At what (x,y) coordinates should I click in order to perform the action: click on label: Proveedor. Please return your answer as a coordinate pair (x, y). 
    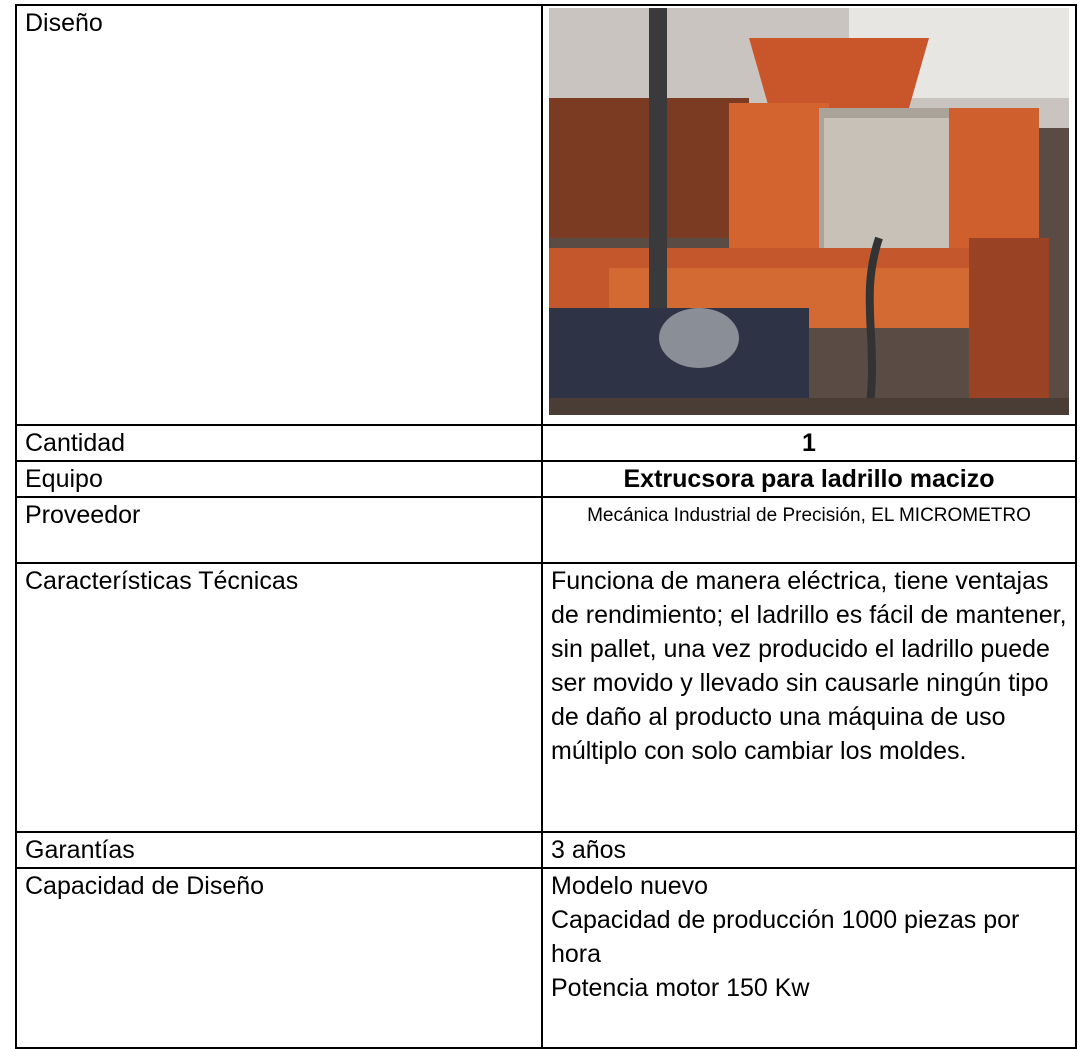
    Looking at the image, I should click on (279, 530).